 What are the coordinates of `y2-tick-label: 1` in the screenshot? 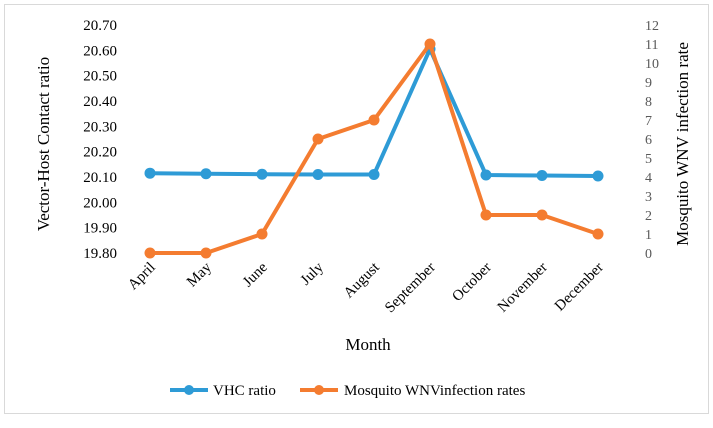 It's located at (648, 235).